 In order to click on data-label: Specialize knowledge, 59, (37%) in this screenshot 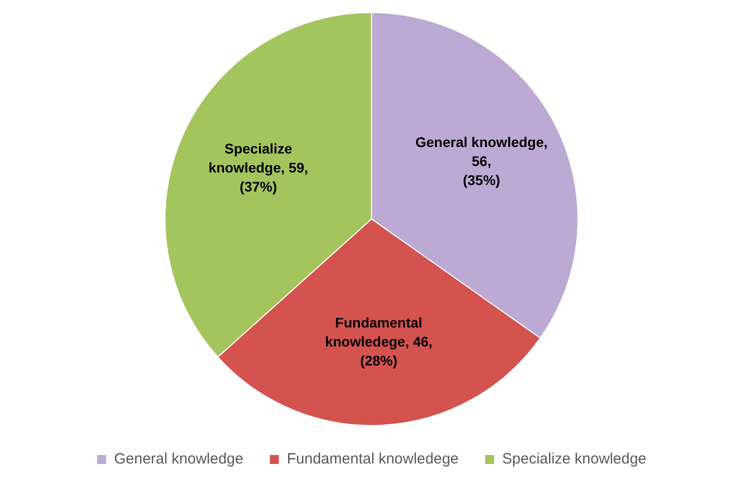, I will do `click(258, 167)`.